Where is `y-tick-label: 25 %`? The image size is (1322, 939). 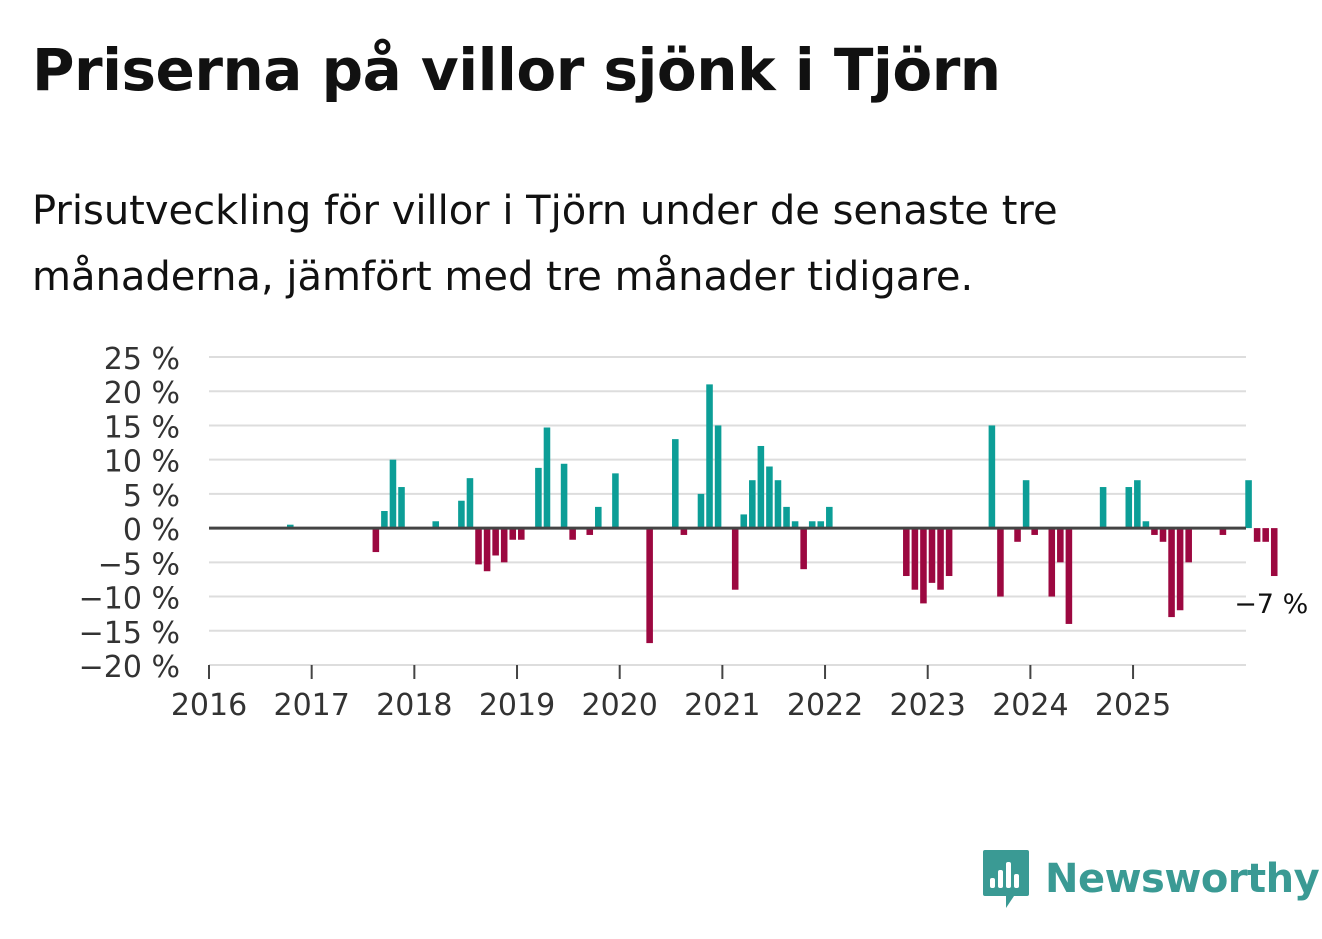 y-tick-label: 25 % is located at coordinates (142, 359).